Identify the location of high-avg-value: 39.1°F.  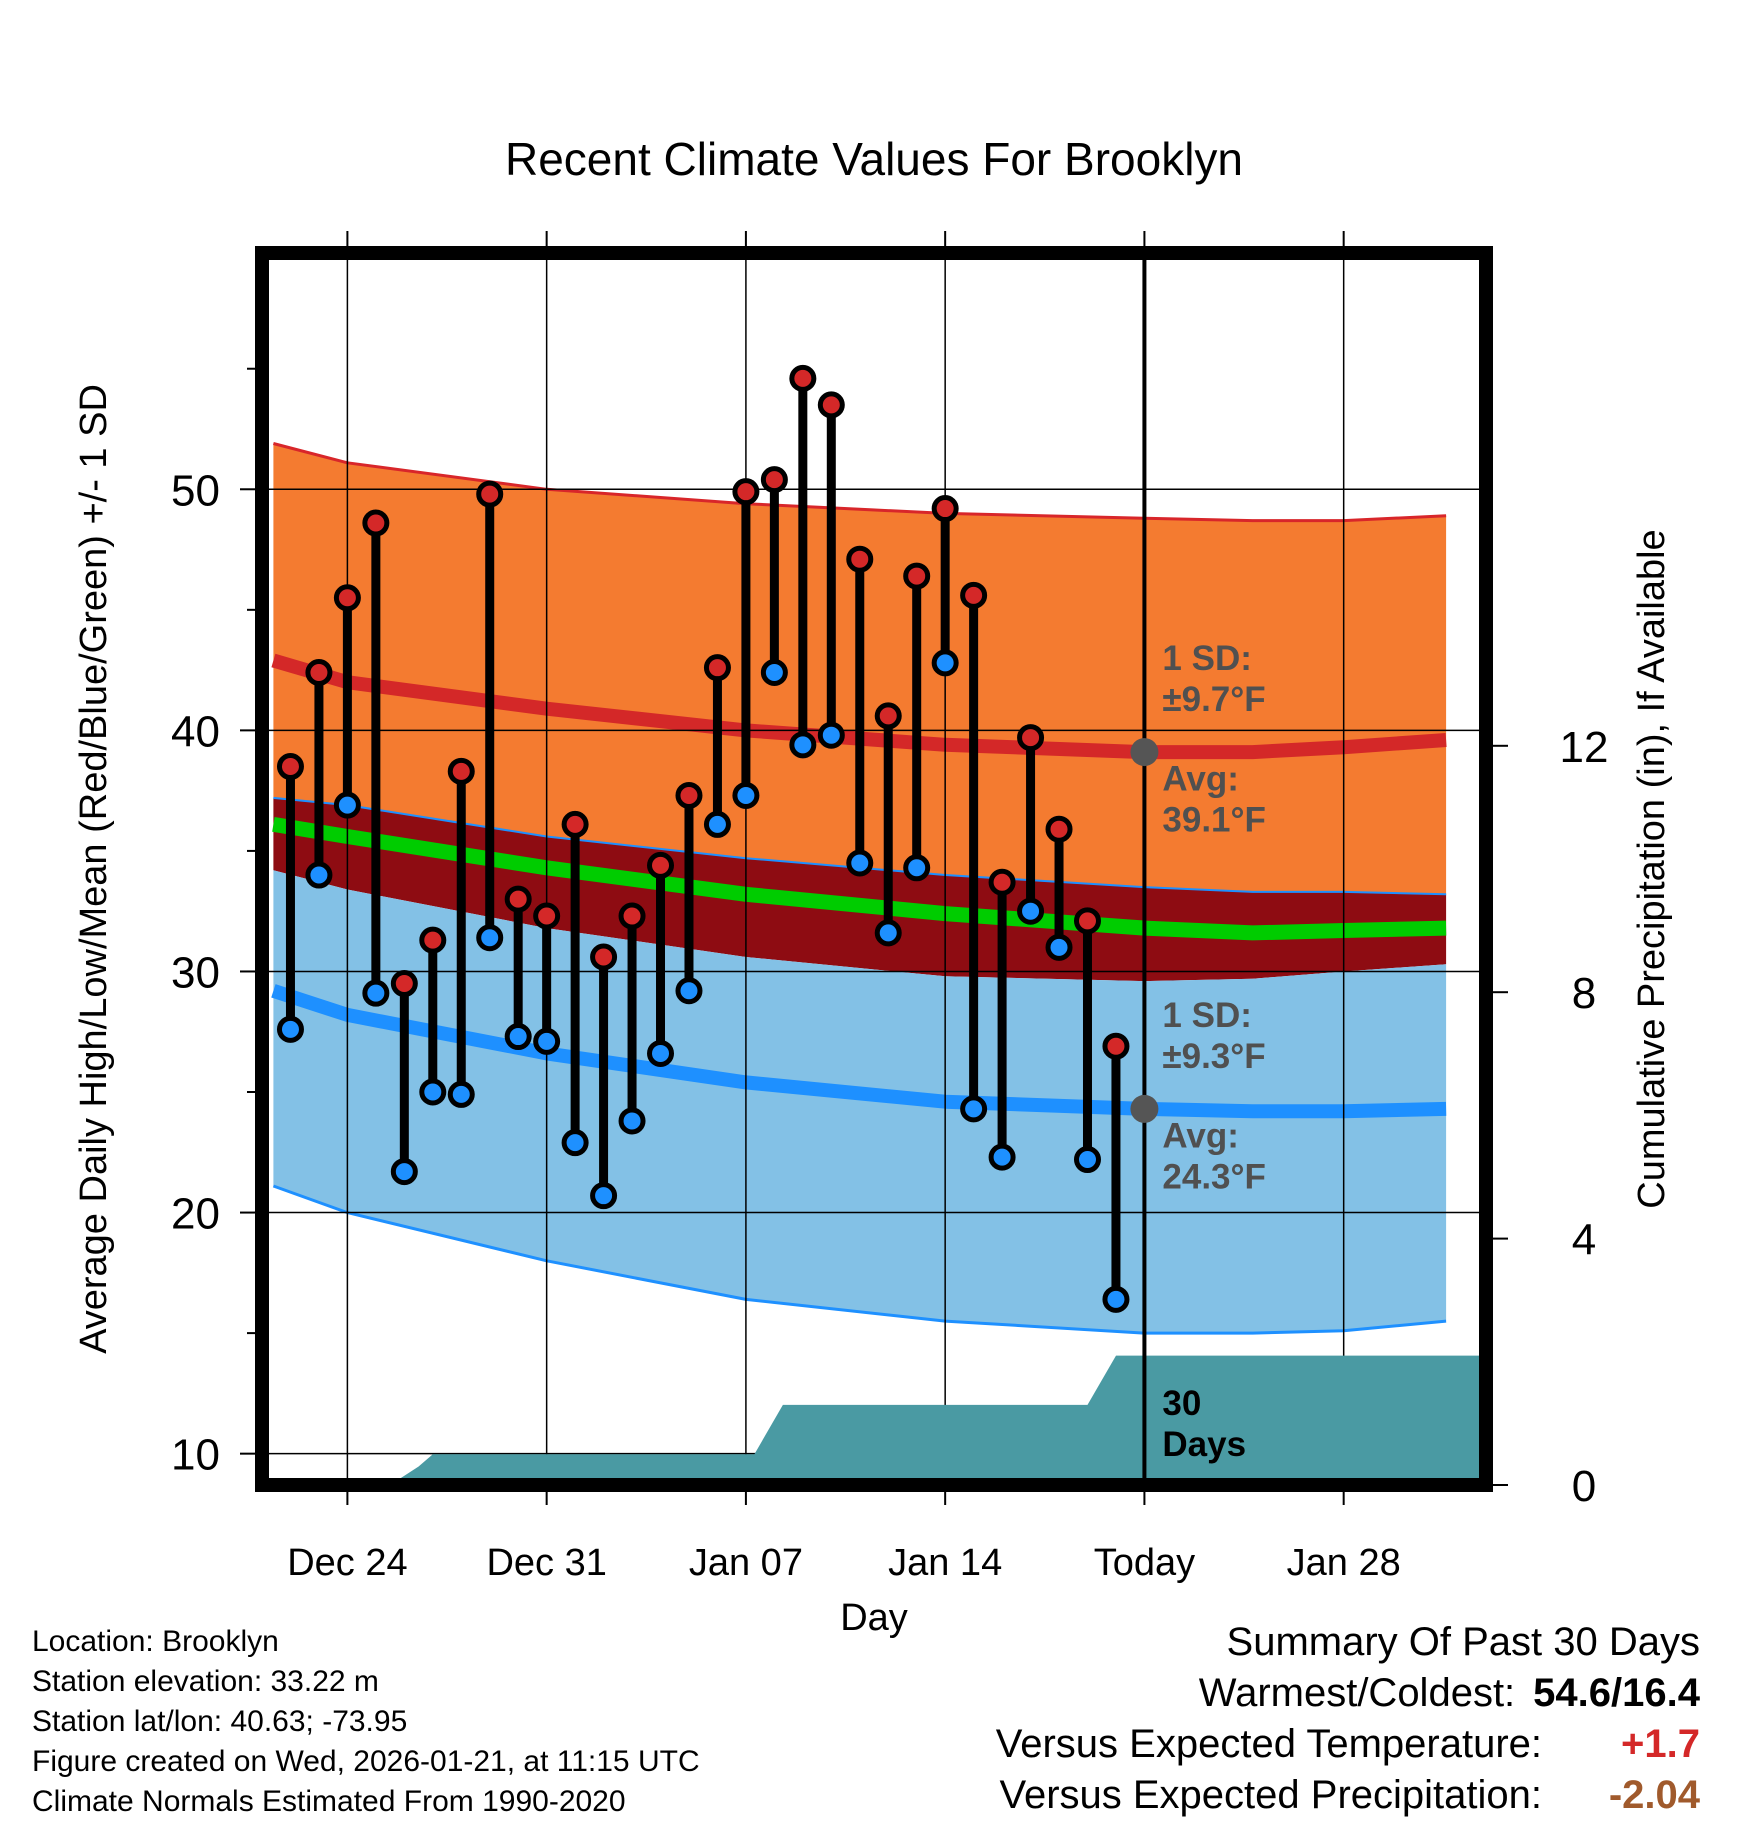
(1214, 820).